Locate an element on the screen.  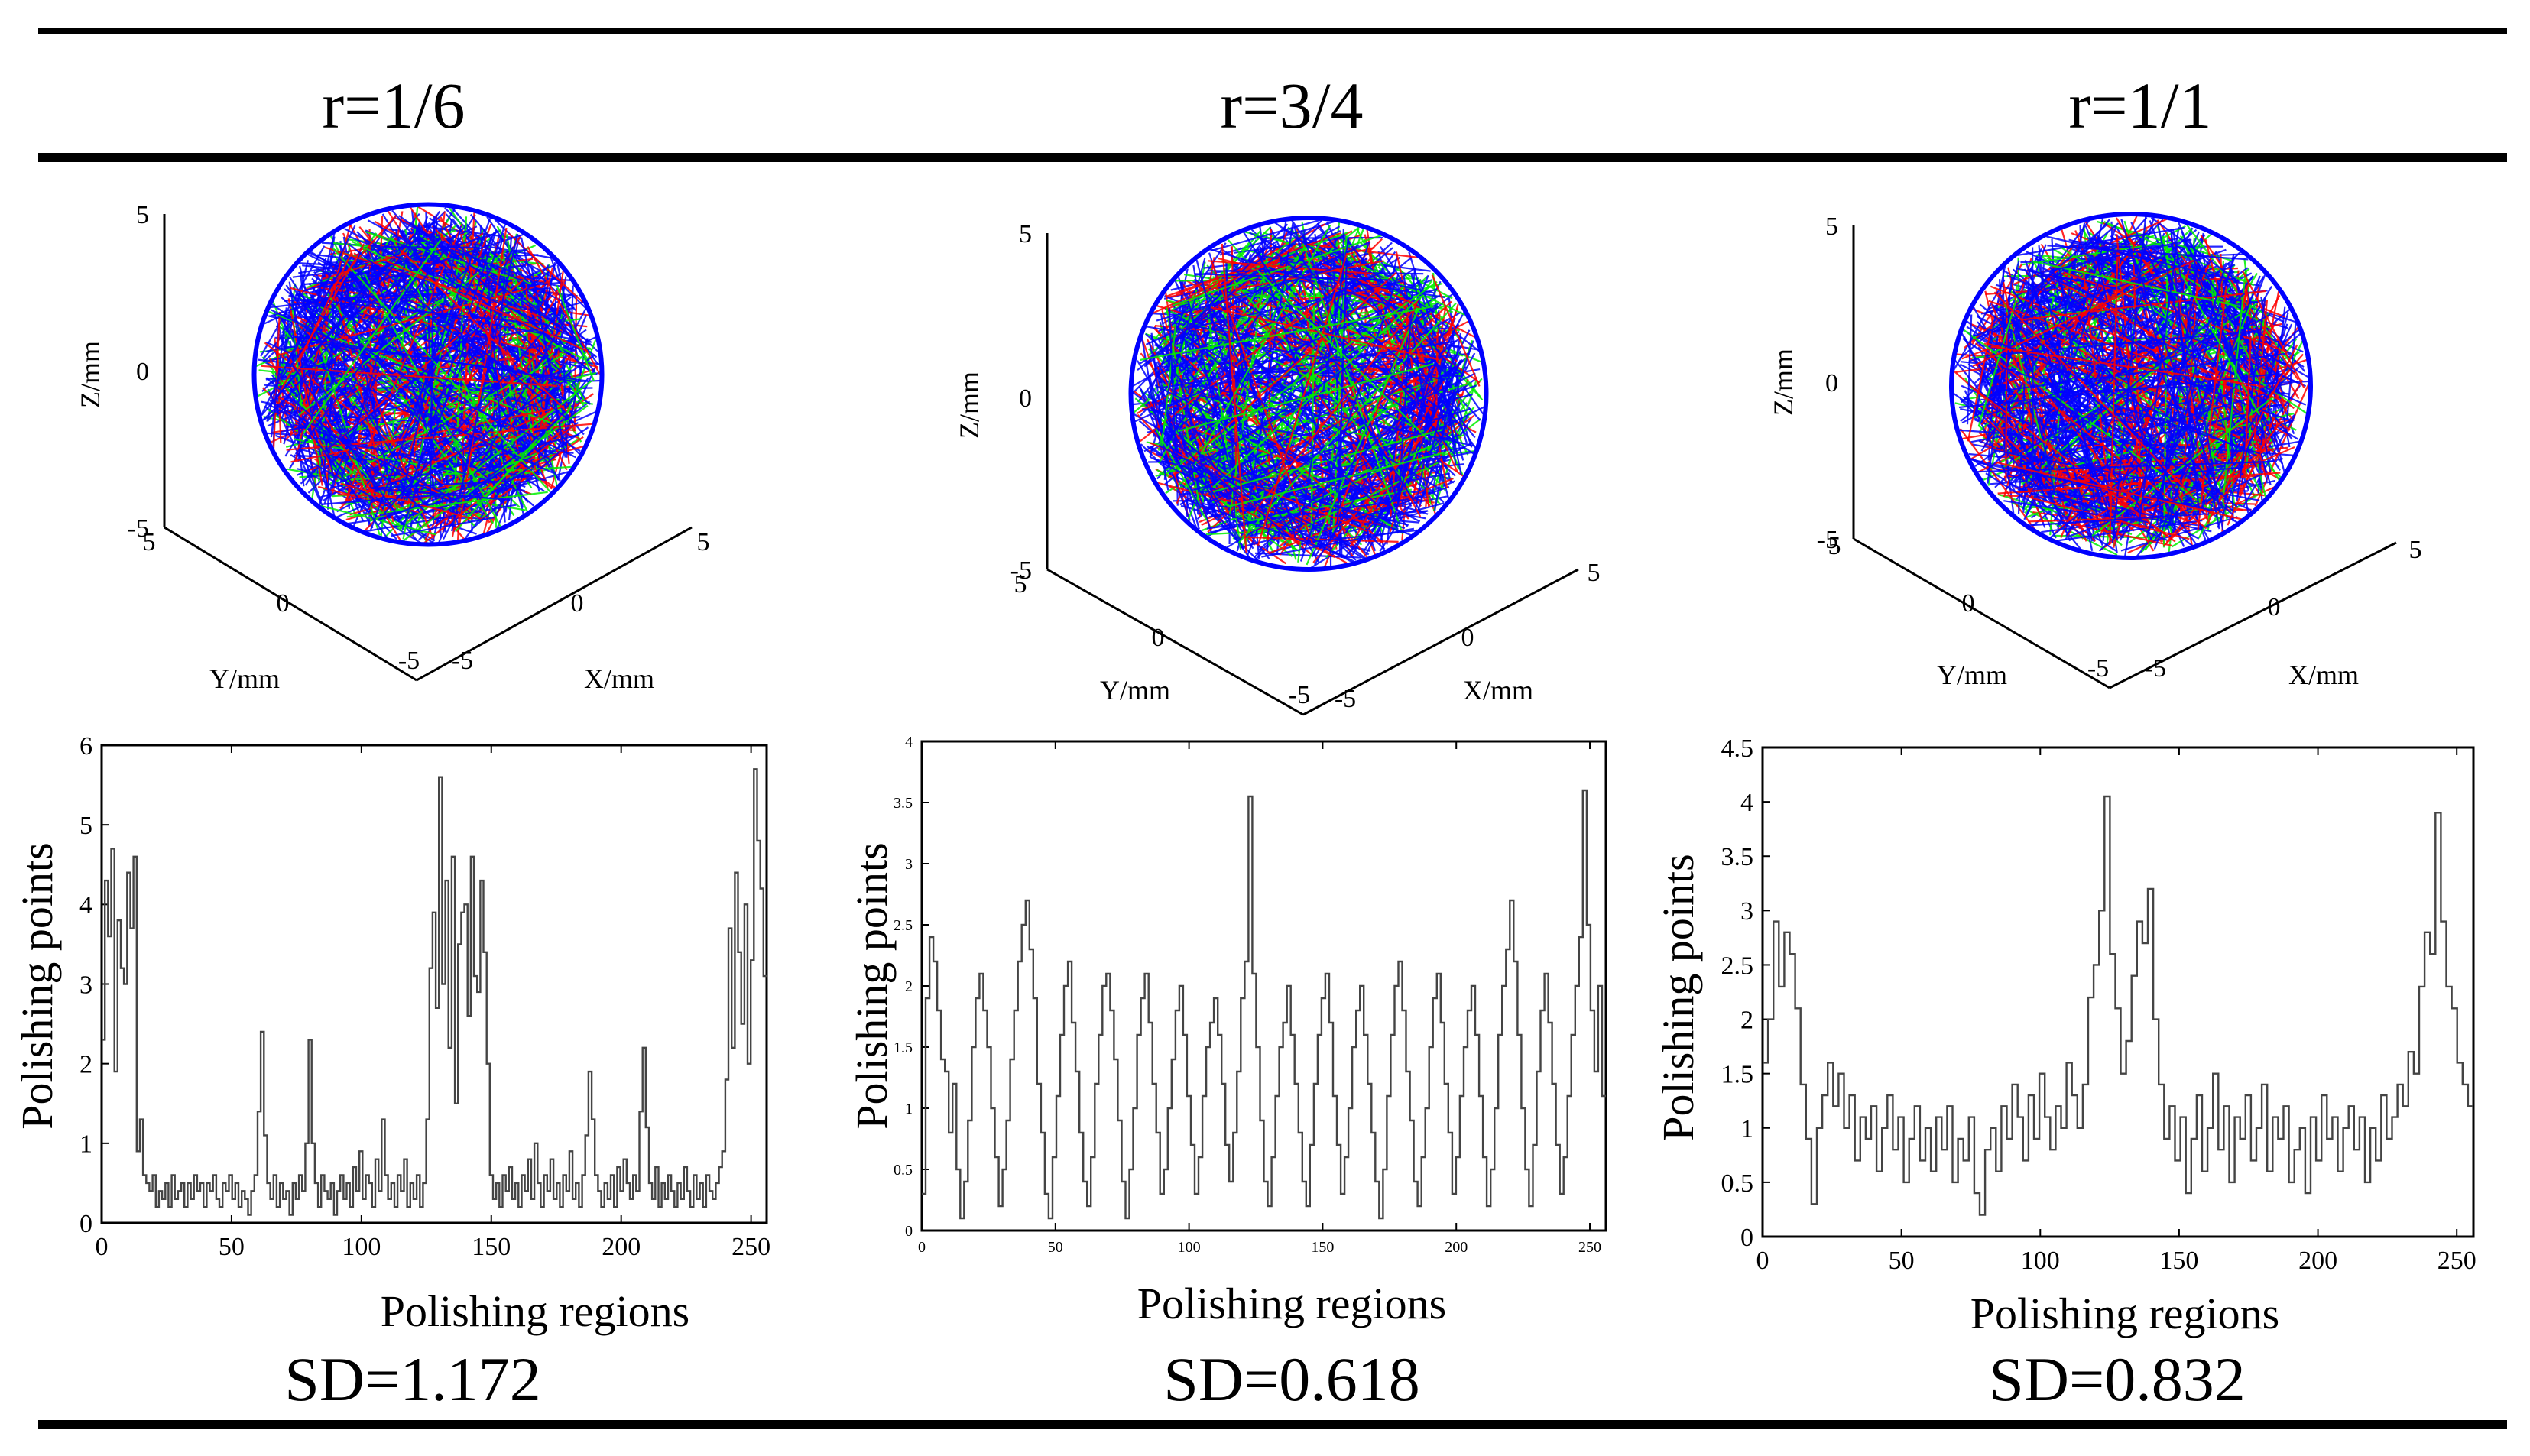
bottom-rule is located at coordinates (1272, 1424).